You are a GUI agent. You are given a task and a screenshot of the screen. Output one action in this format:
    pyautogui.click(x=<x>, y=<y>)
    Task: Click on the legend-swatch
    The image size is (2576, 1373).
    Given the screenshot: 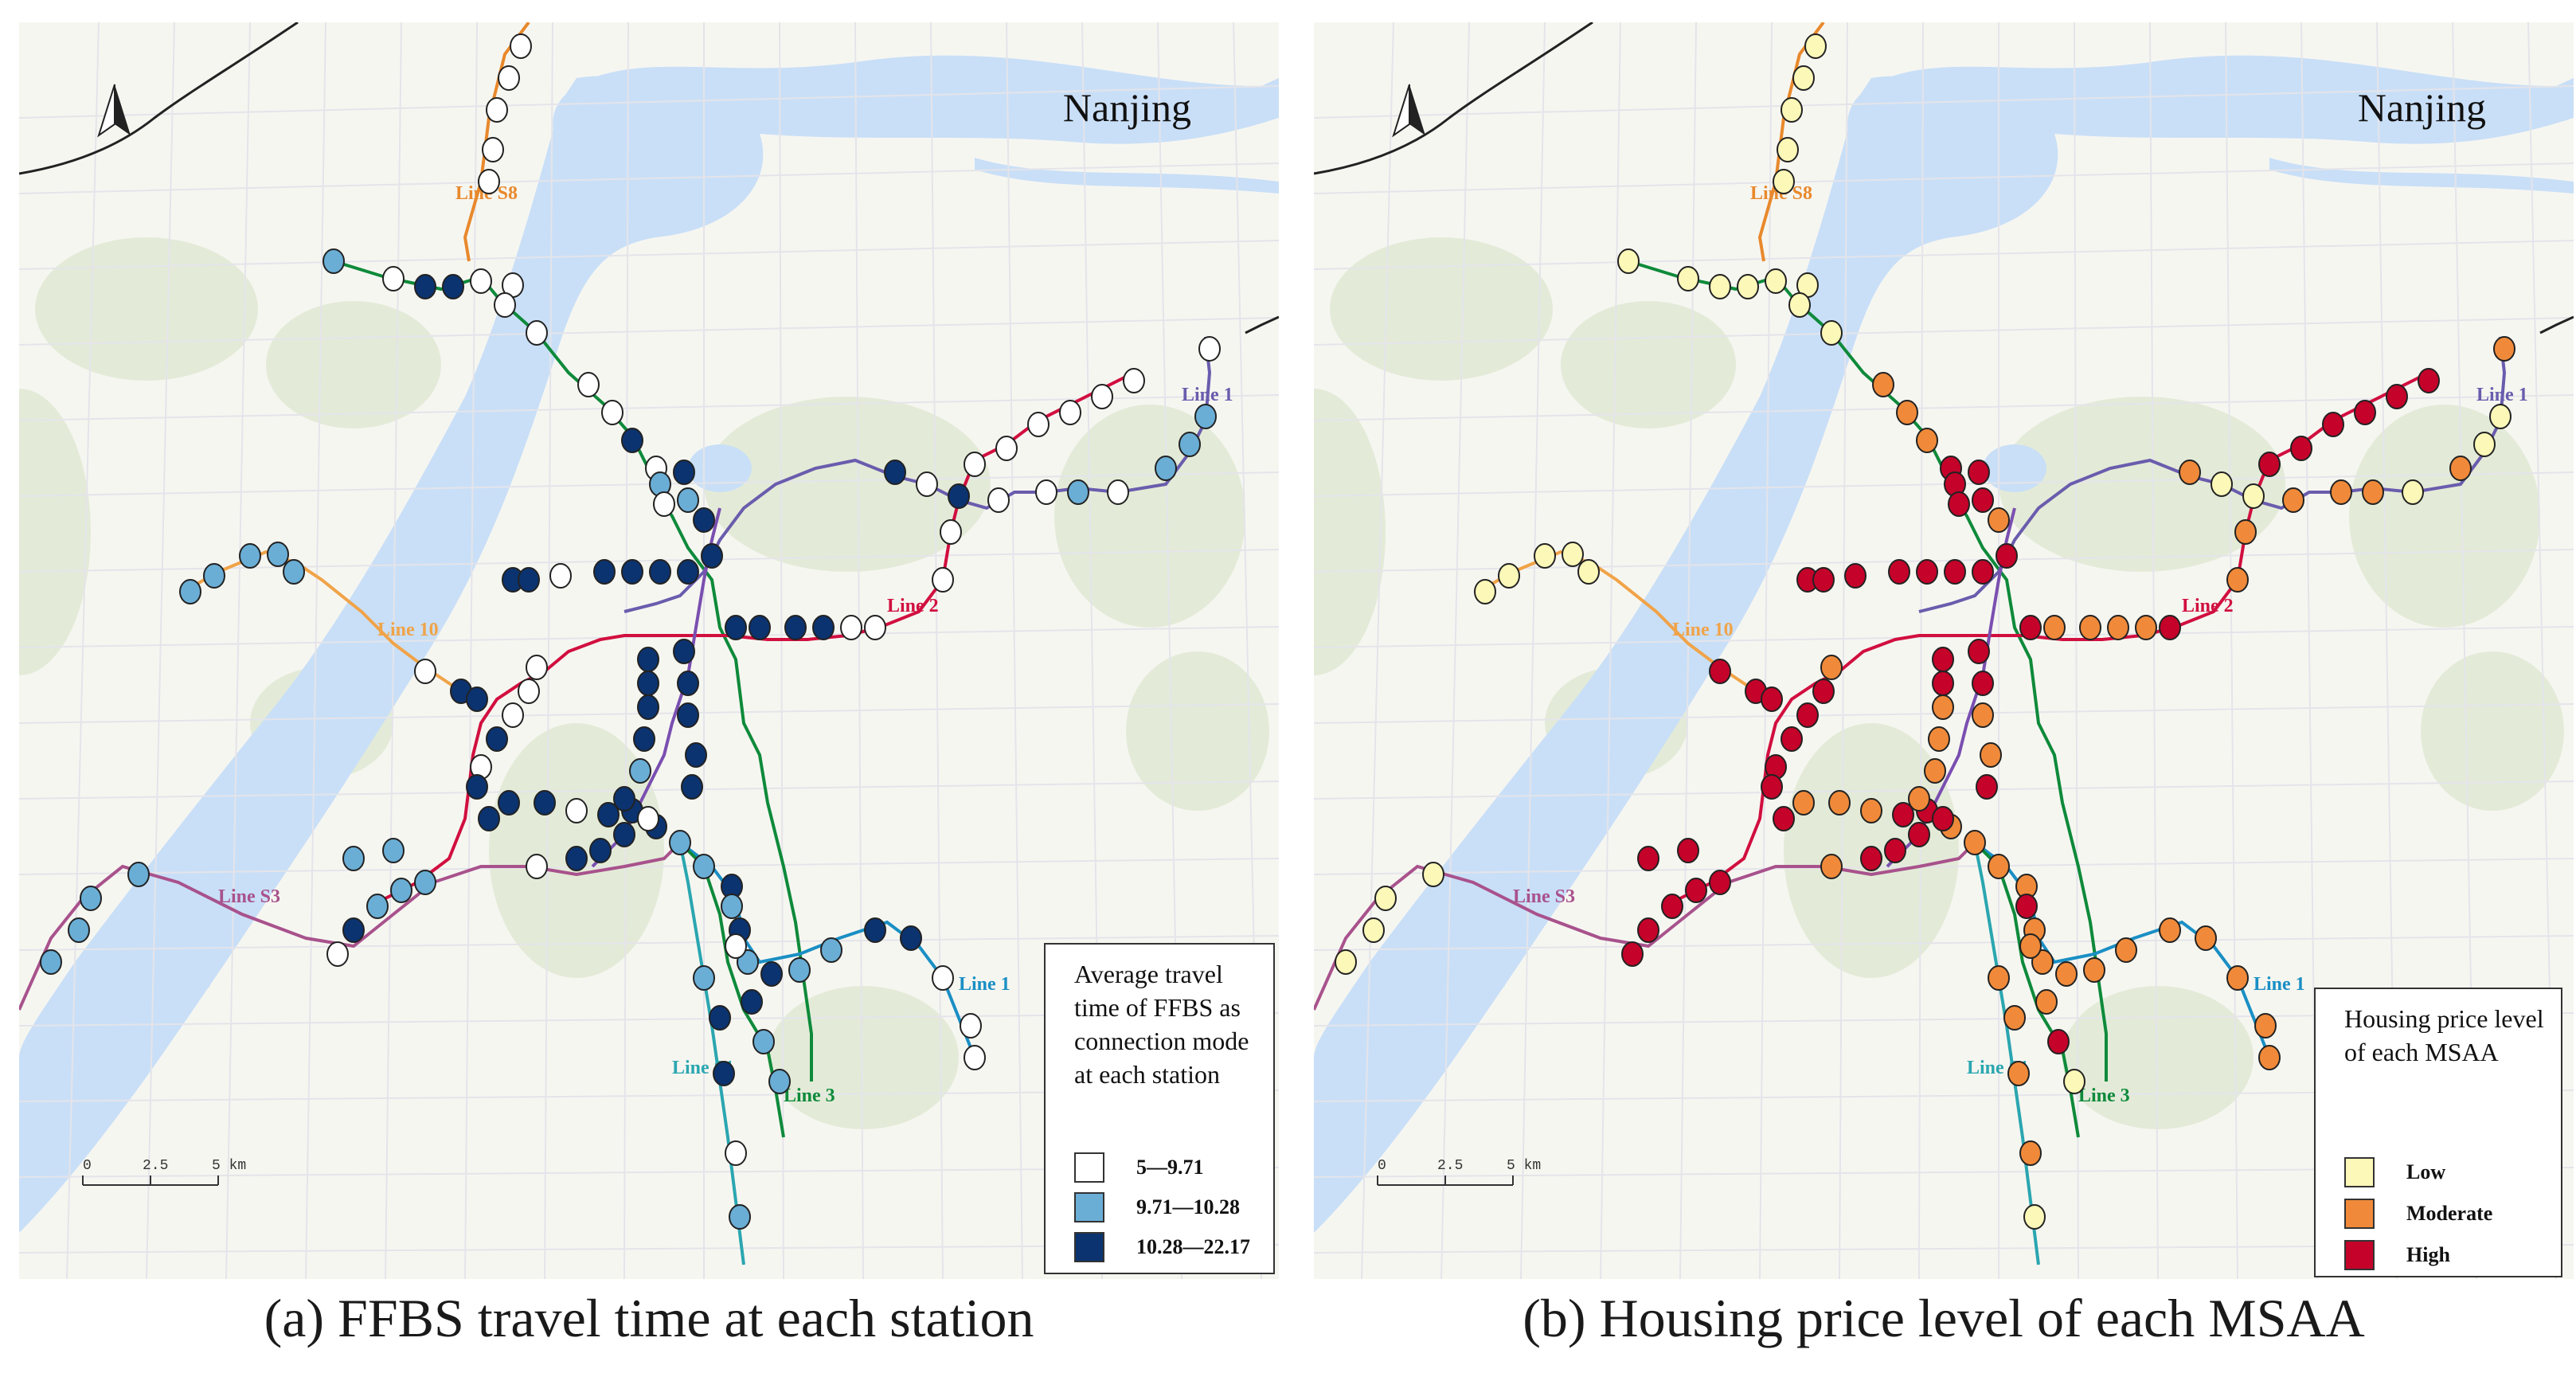 What is the action you would take?
    pyautogui.click(x=1089, y=1247)
    